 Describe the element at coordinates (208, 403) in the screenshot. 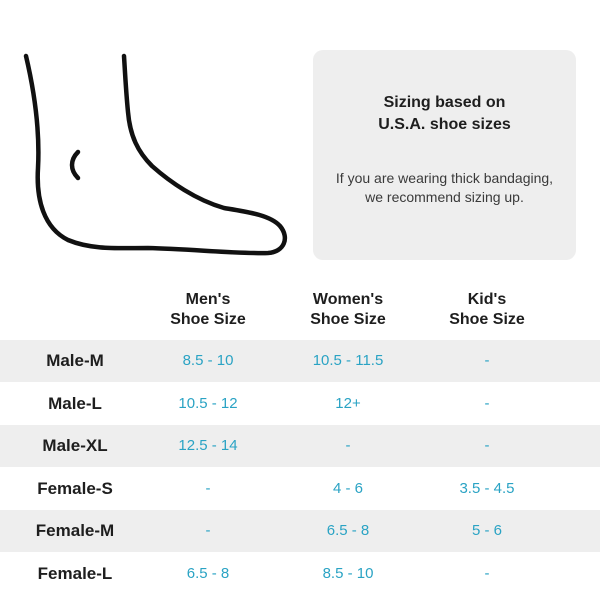

I see `mens-size-cell: 10.5 - 12` at that location.